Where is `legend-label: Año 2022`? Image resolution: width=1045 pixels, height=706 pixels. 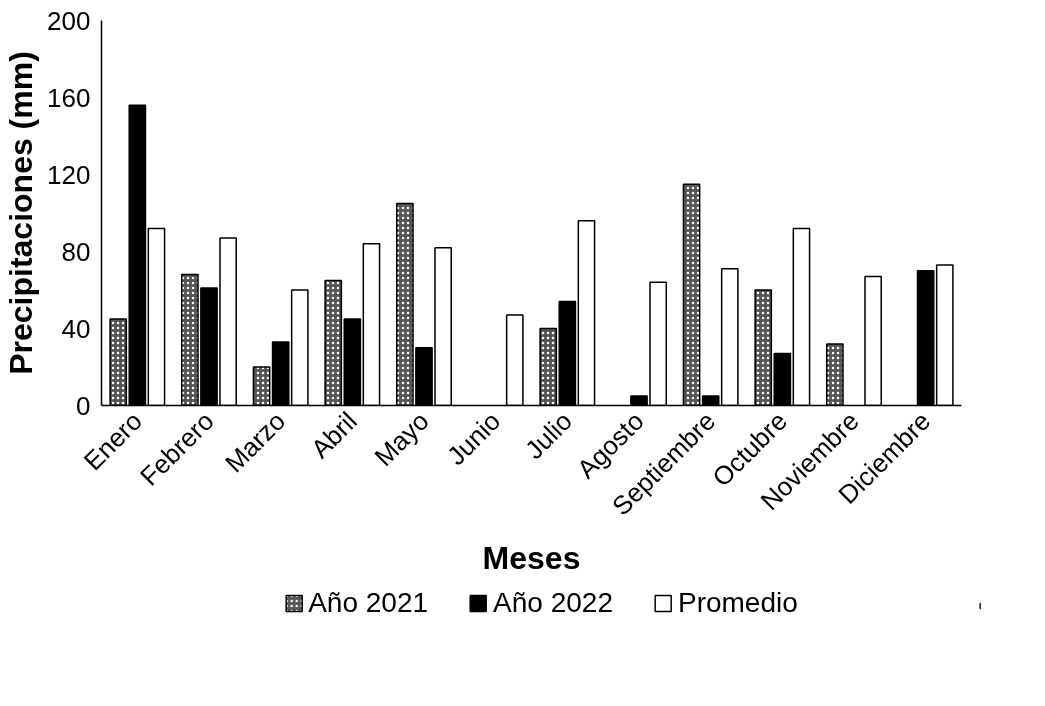
legend-label: Año 2022 is located at coordinates (553, 603).